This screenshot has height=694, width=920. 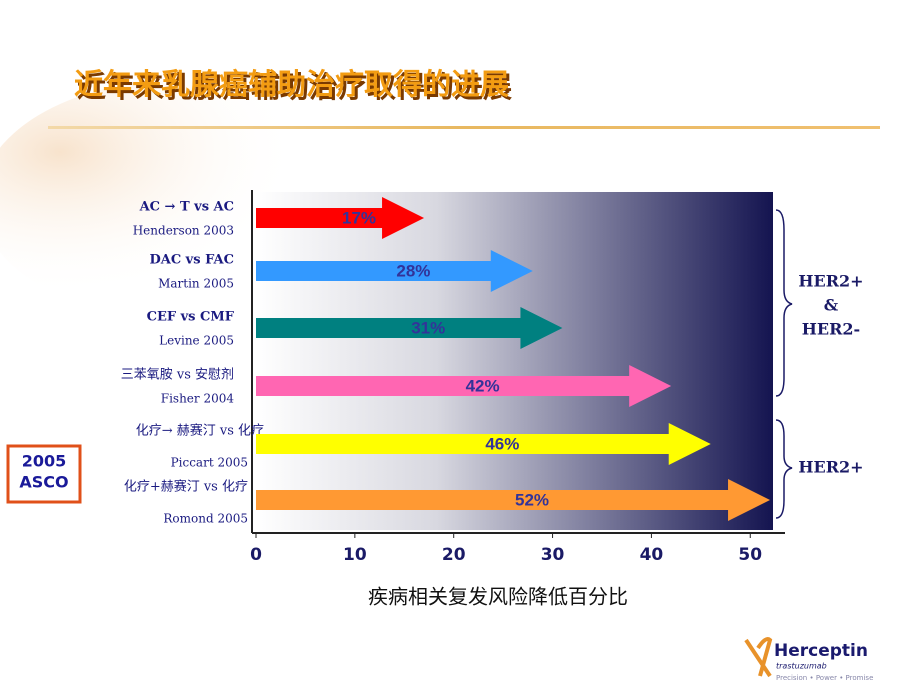 What do you see at coordinates (801, 666) in the screenshot?
I see `logo-subtitle: trastuzumab` at bounding box center [801, 666].